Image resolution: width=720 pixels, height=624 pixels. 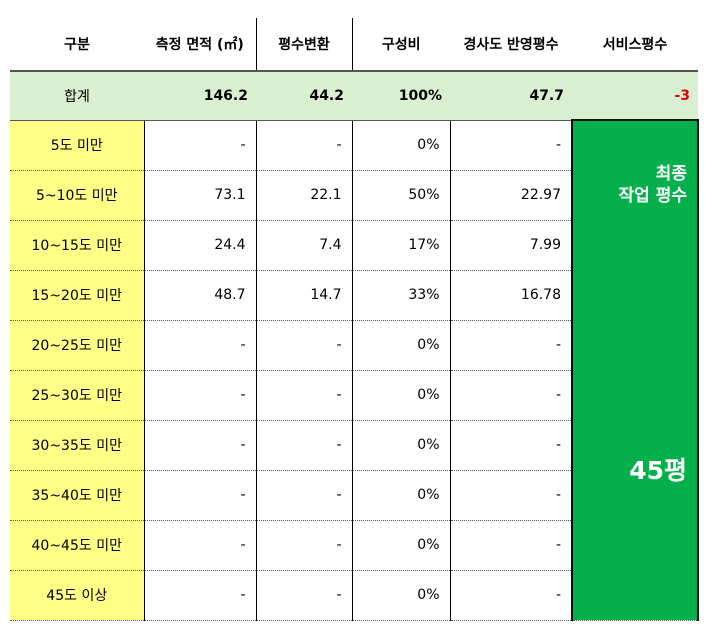 What do you see at coordinates (77, 445) in the screenshot?
I see `row-label: 30~35도 미만` at bounding box center [77, 445].